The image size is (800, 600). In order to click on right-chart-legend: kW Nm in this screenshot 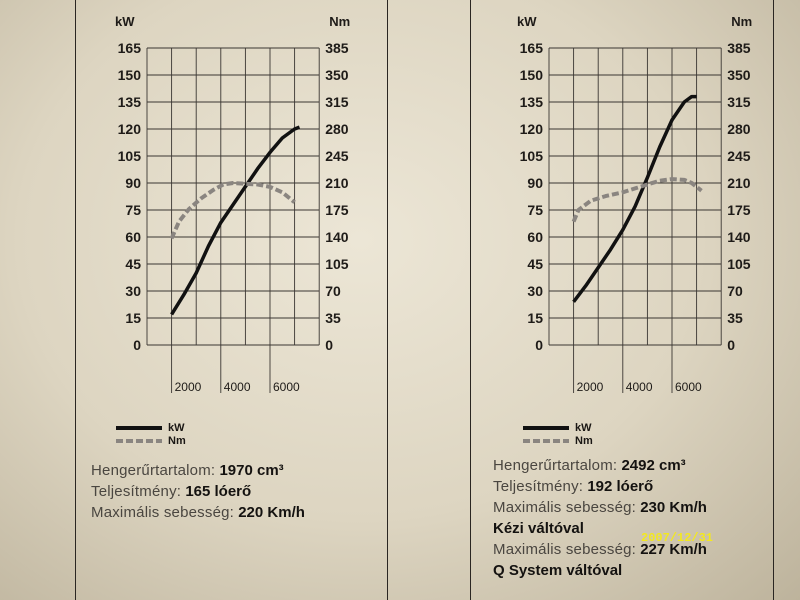, I will do `click(558, 434)`.